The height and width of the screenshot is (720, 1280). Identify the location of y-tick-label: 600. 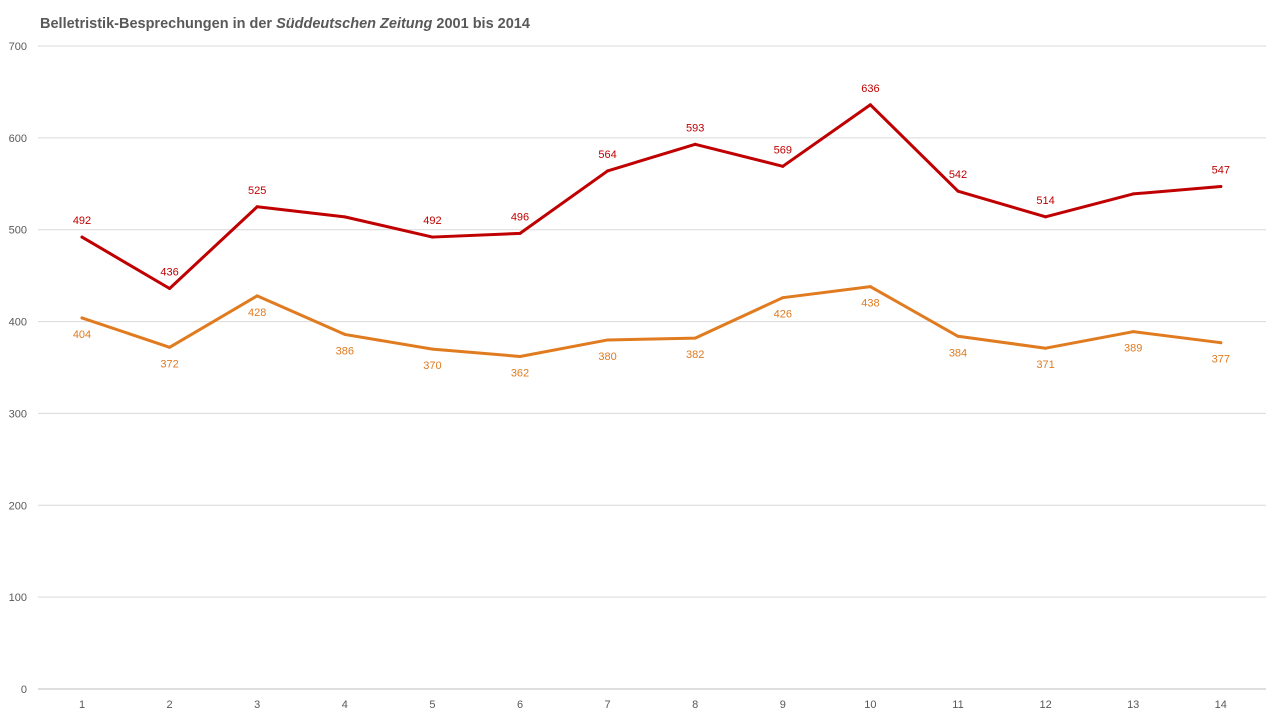
(18, 139).